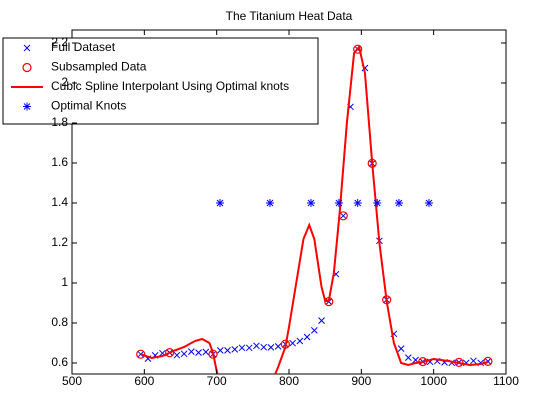 Image resolution: width=560 pixels, height=420 pixels. What do you see at coordinates (506, 381) in the screenshot?
I see `x-tick-label: 1100` at bounding box center [506, 381].